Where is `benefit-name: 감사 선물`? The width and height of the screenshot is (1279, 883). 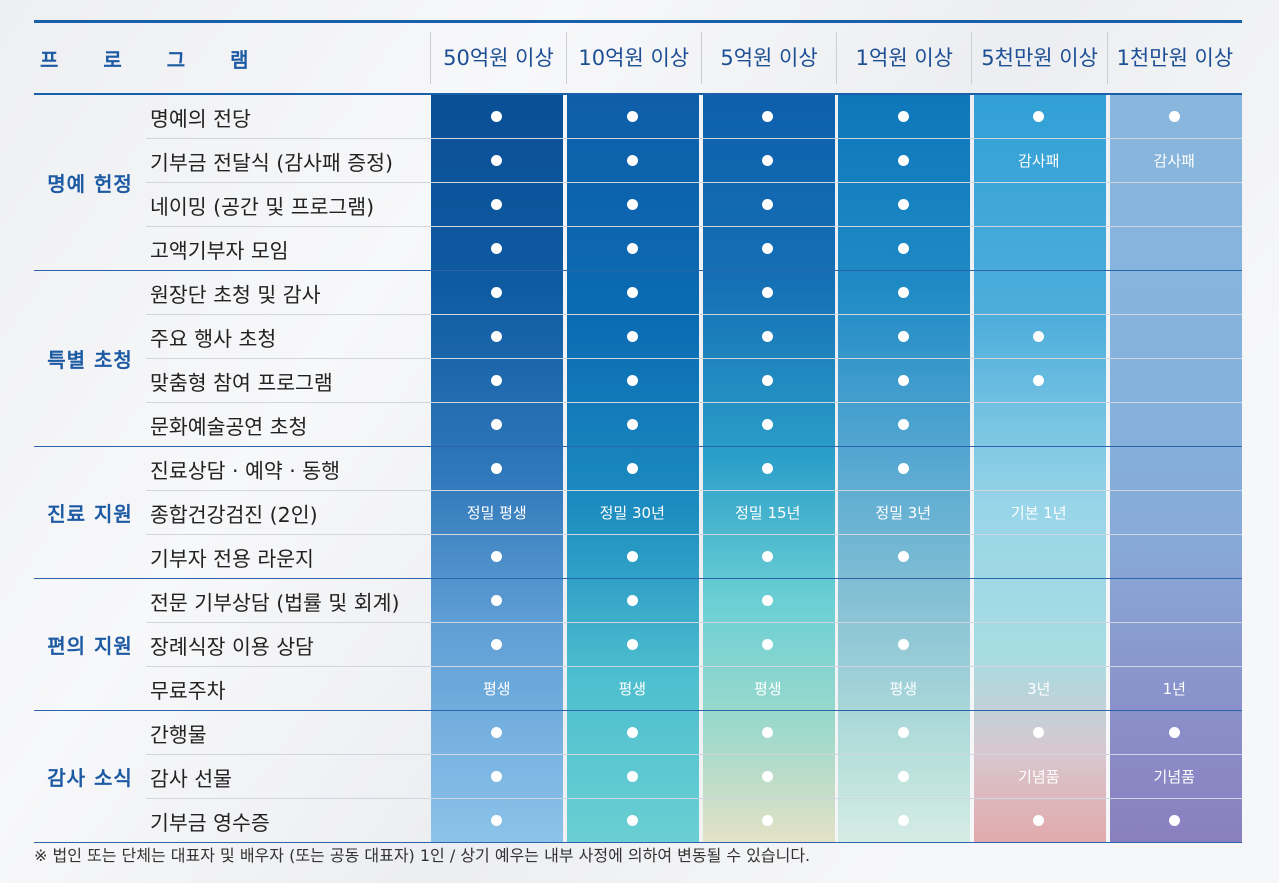
benefit-name: 감사 선물 is located at coordinates (191, 778).